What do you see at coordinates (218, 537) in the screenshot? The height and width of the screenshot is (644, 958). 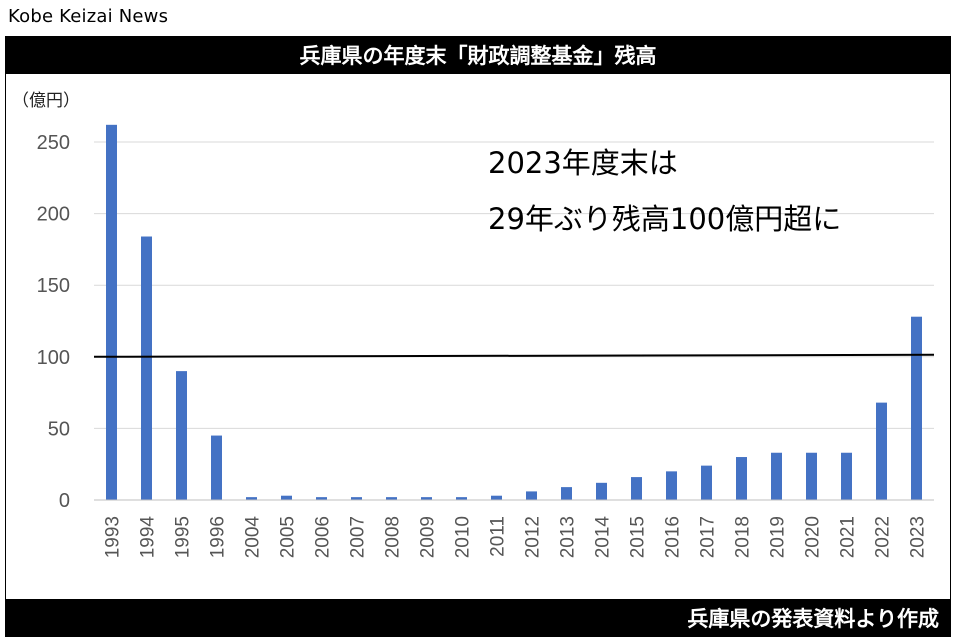 I see `x-tick-label: 1996` at bounding box center [218, 537].